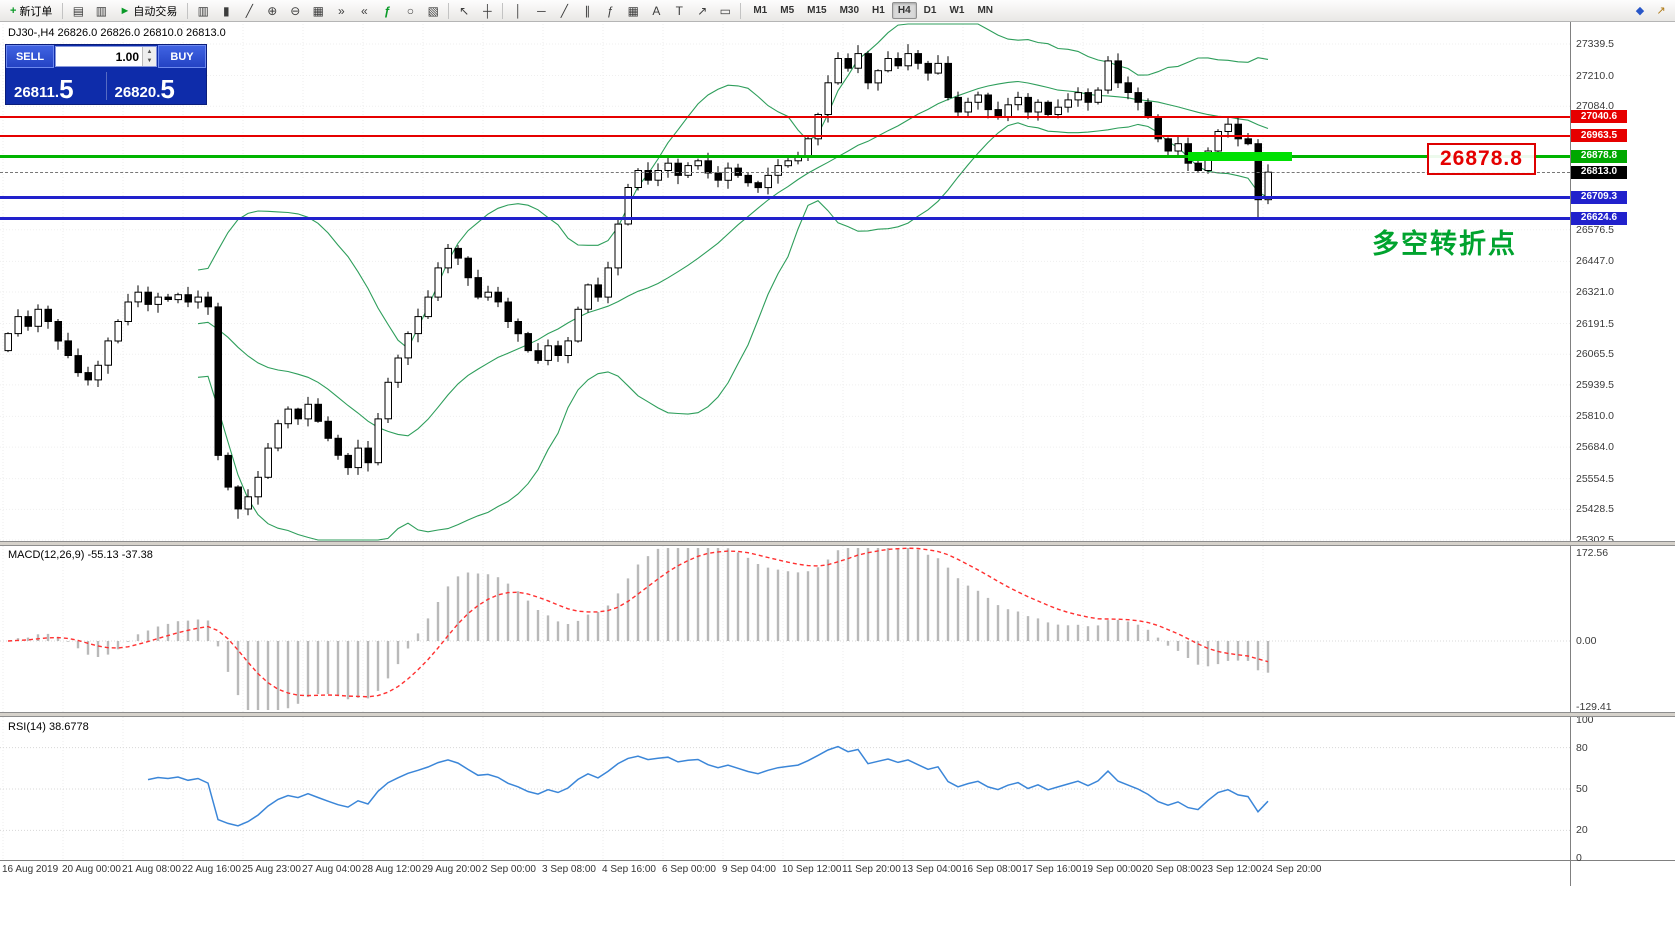 The image size is (1675, 948). I want to click on resistance-1-marker: 27040.6, so click(1599, 117).